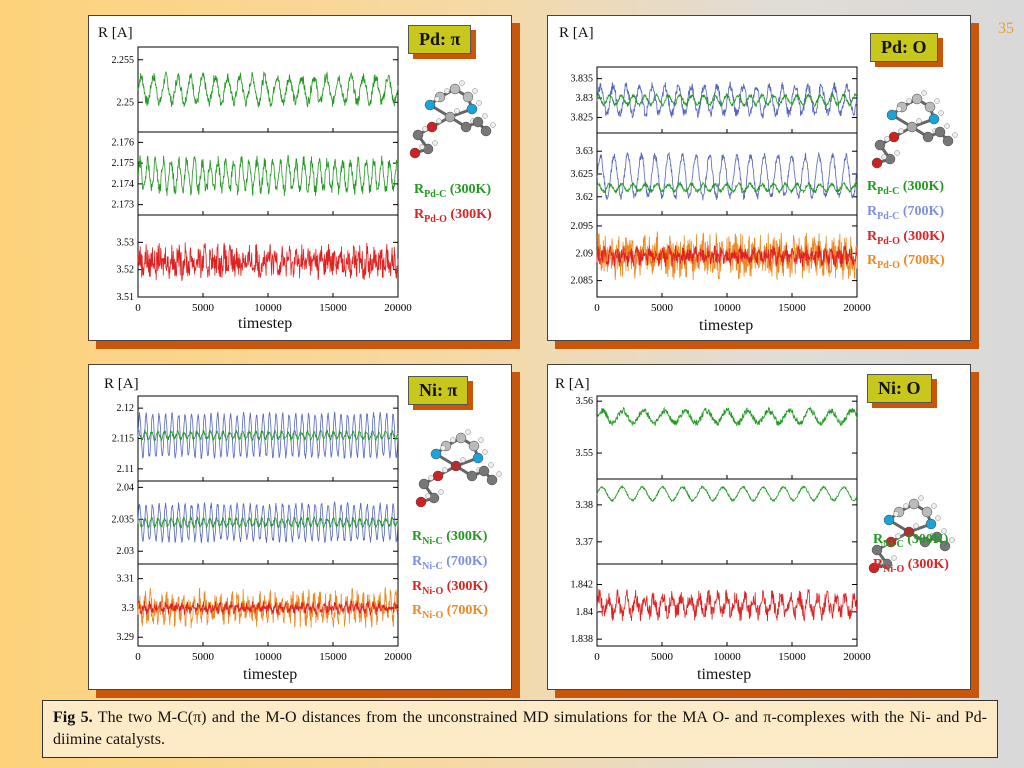 The height and width of the screenshot is (768, 1024). I want to click on y-tick-label: 2.175, so click(123, 163).